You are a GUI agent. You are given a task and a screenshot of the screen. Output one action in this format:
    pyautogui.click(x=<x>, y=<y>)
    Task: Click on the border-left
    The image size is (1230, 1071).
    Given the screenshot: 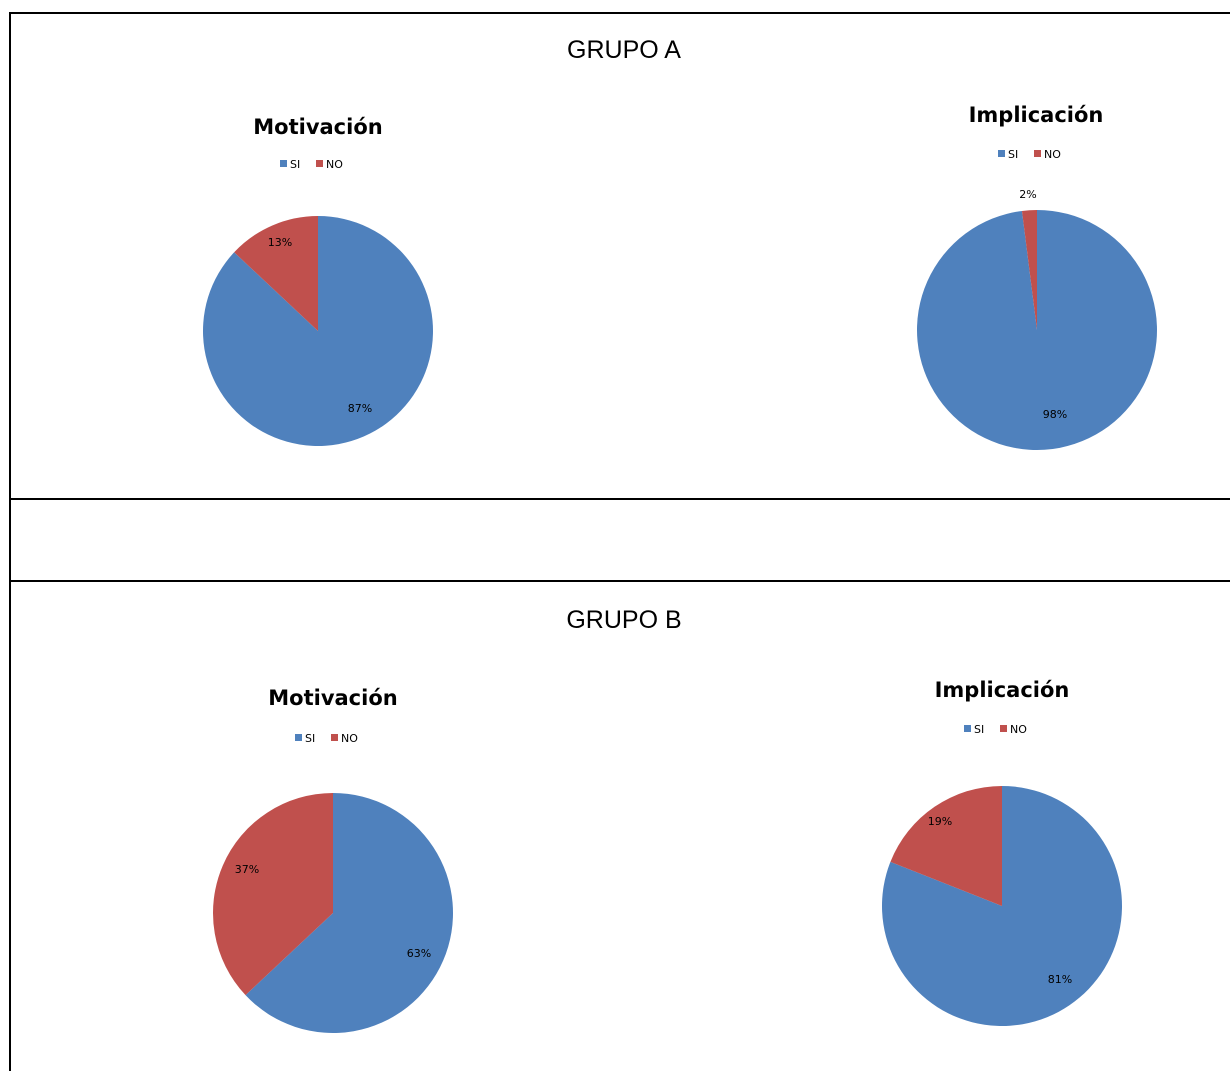 What is the action you would take?
    pyautogui.click(x=10, y=541)
    